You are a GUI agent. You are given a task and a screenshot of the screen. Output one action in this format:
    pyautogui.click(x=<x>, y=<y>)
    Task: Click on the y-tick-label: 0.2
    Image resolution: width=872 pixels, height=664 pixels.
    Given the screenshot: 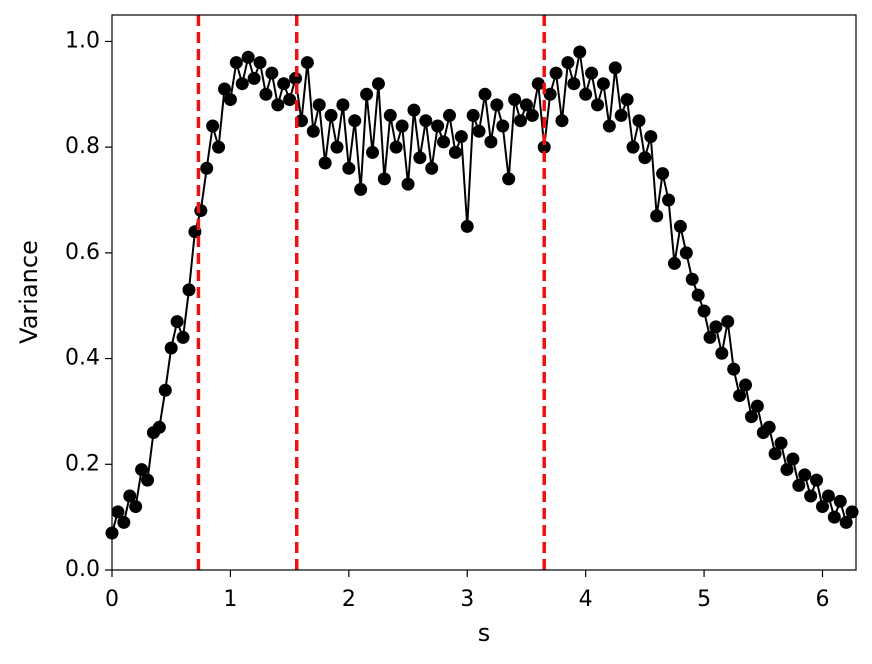 What is the action you would take?
    pyautogui.click(x=82, y=463)
    